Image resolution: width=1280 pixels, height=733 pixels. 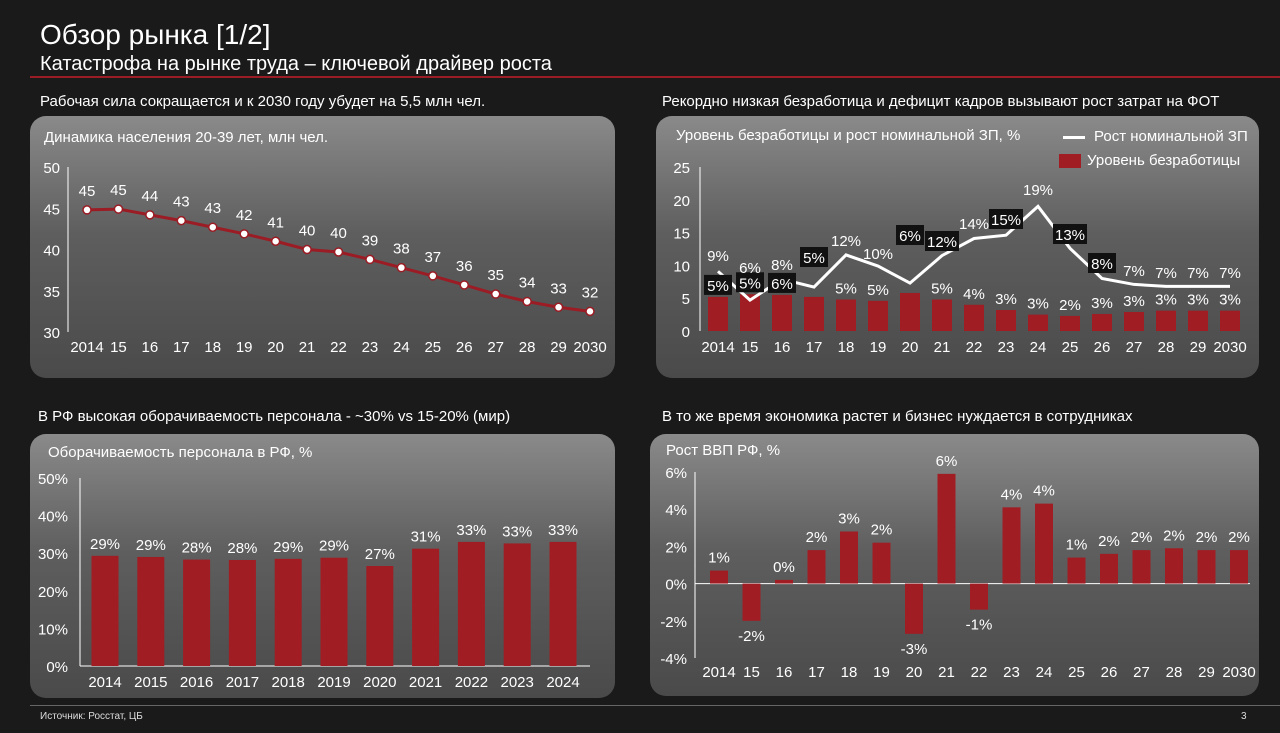 I want to click on x-tick-label: 2017, so click(x=242, y=682).